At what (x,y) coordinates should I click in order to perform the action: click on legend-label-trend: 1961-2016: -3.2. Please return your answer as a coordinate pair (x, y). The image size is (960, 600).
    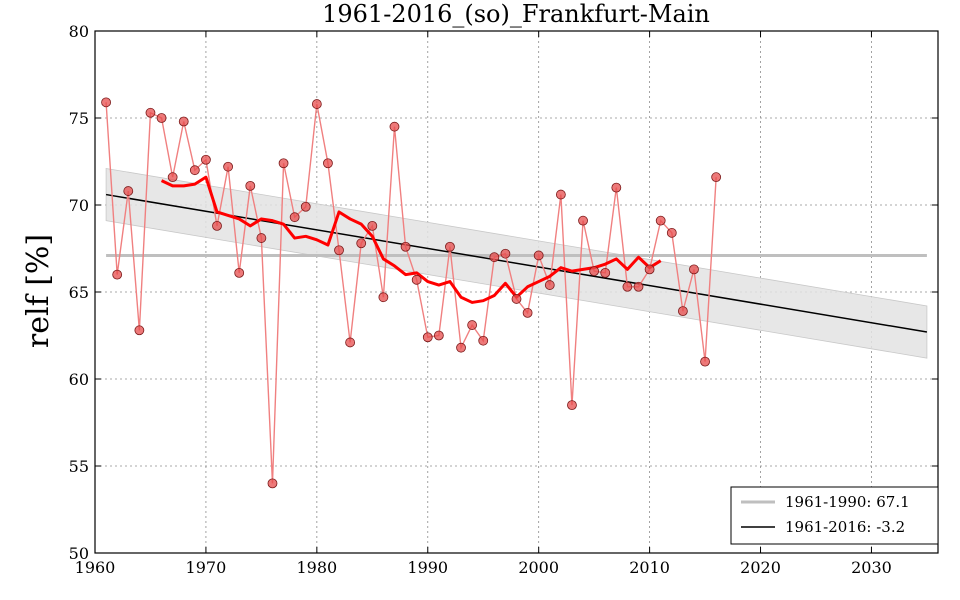
    Looking at the image, I should click on (845, 527).